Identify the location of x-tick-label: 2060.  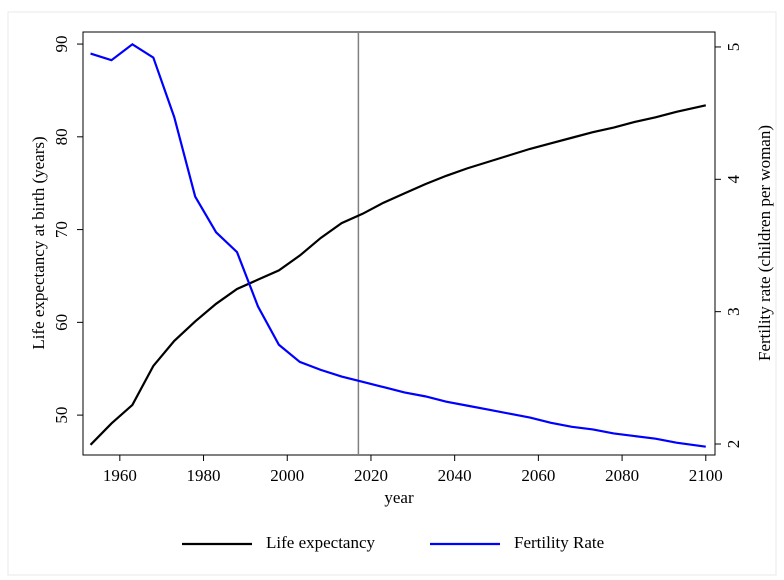
(538, 475).